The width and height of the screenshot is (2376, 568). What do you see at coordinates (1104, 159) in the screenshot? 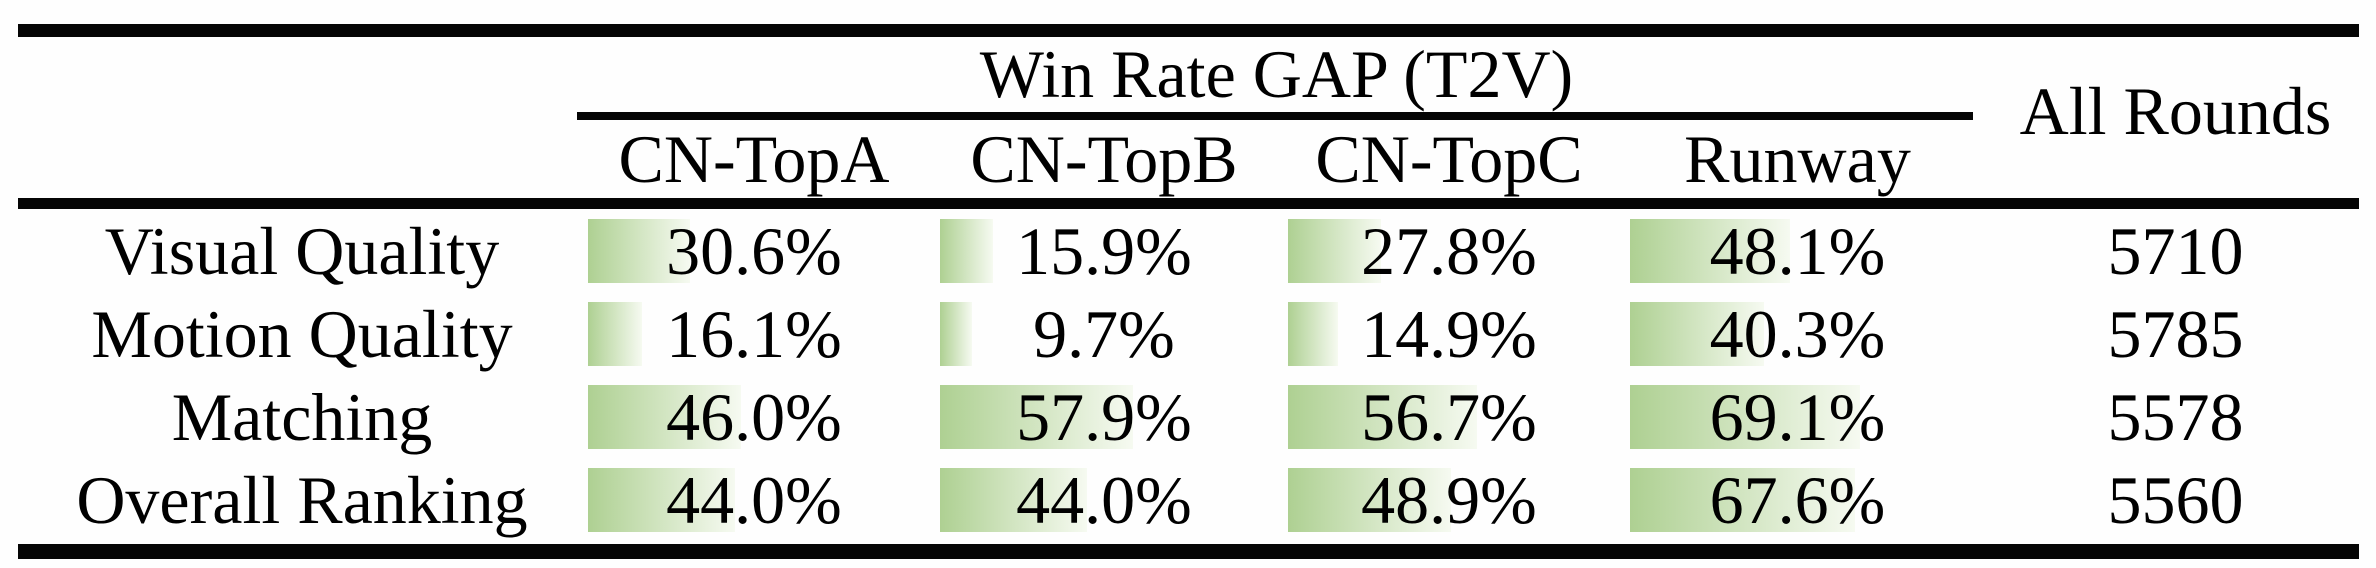
I see `column-header-cn-topb: CN-TopB` at bounding box center [1104, 159].